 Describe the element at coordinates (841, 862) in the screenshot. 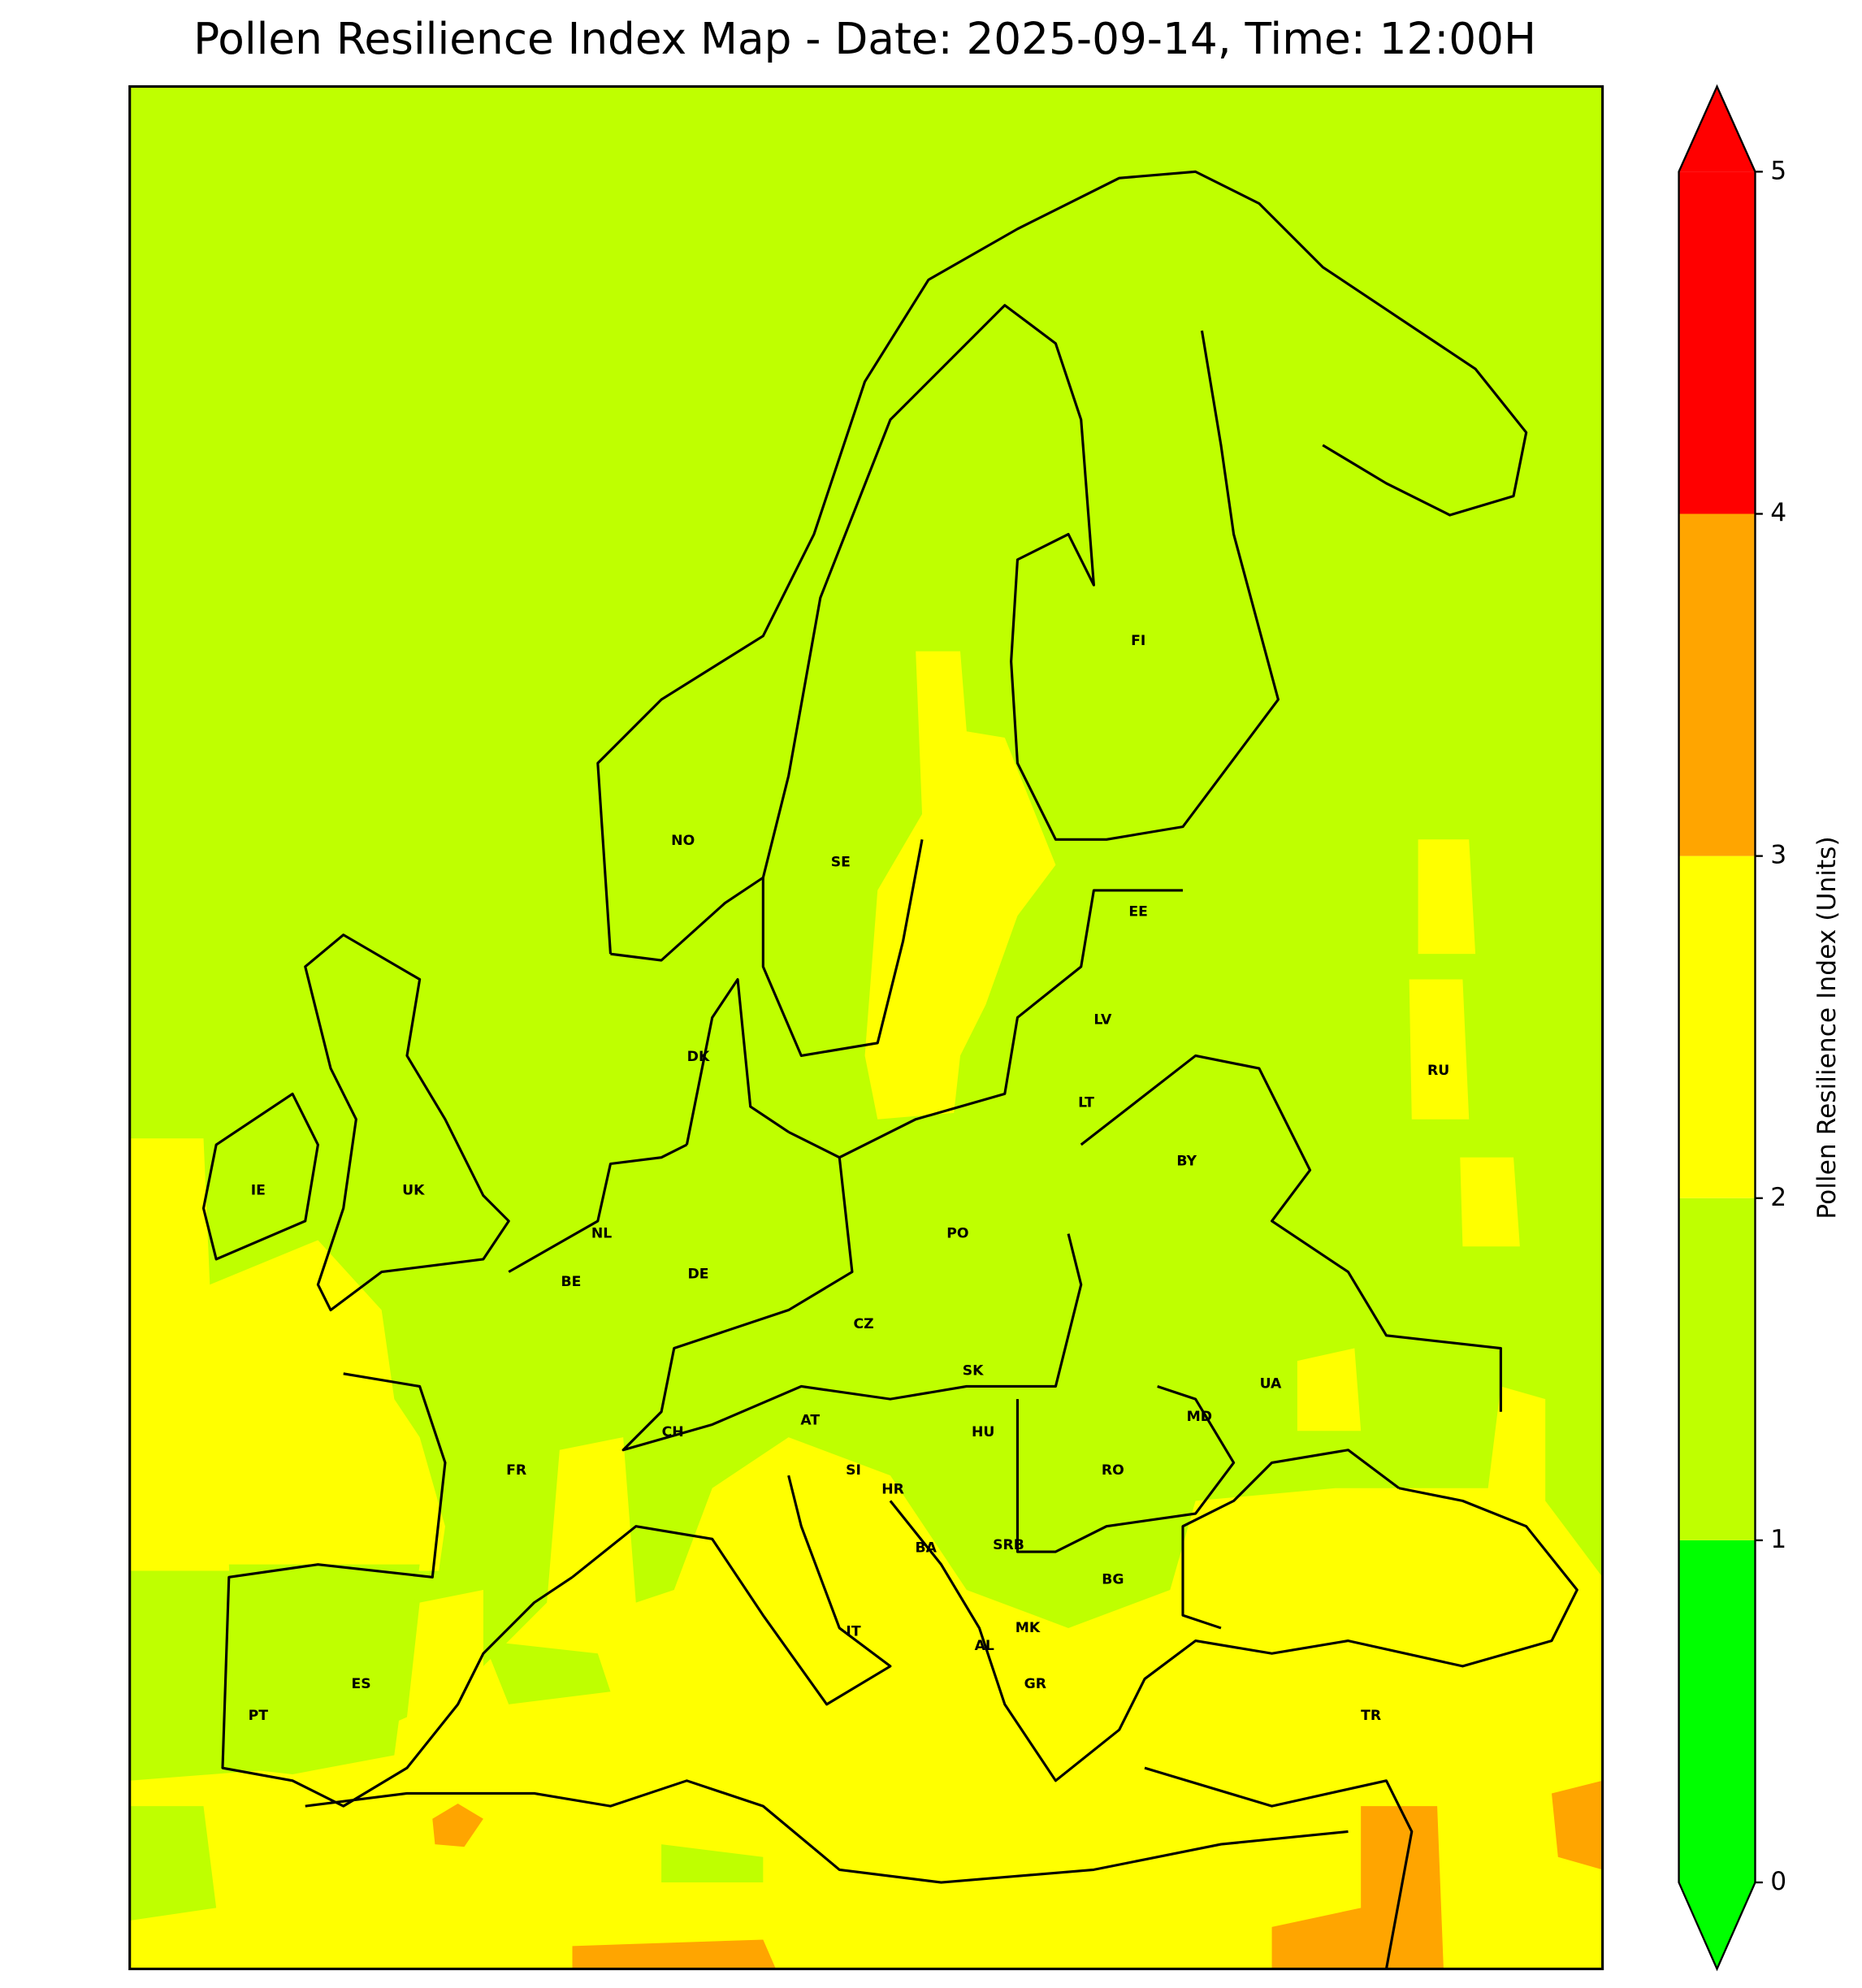

I see `country-label: SE` at that location.